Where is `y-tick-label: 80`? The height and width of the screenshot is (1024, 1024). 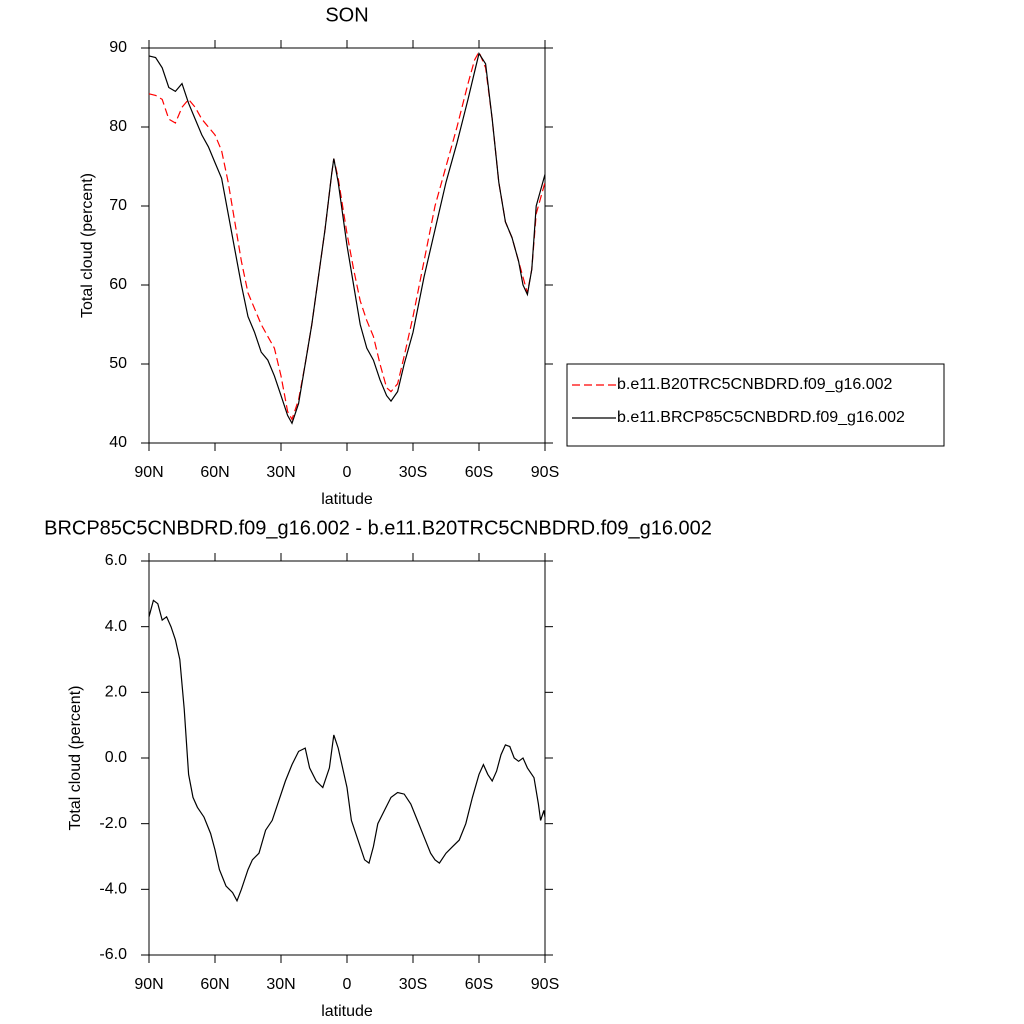 y-tick-label: 80 is located at coordinates (118, 126).